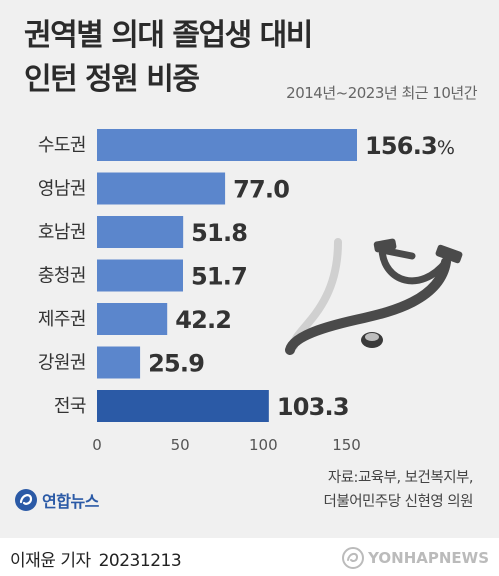 The image size is (499, 576). Describe the element at coordinates (176, 364) in the screenshot. I see `value-label-6: 25.9` at that location.